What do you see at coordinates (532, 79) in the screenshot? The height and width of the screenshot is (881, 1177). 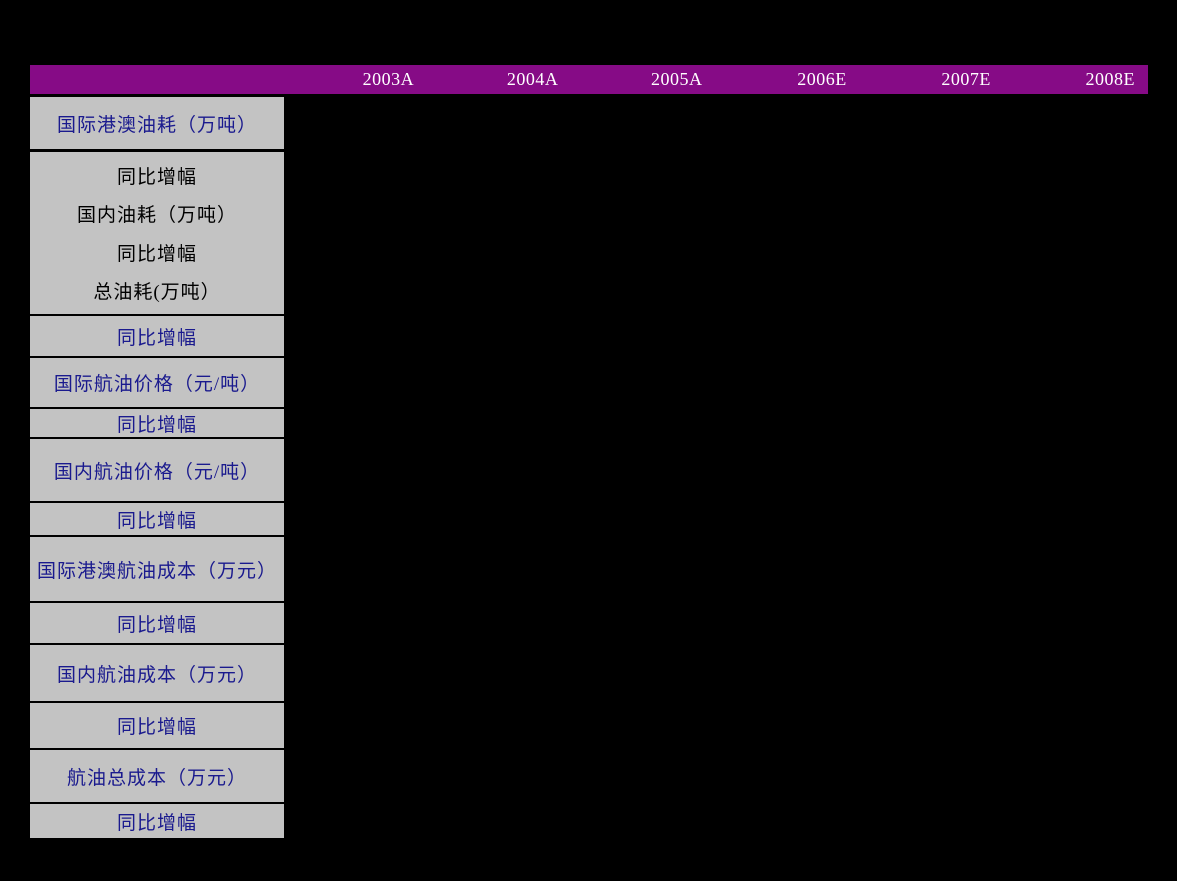 I see `year-column-header: 2004A` at bounding box center [532, 79].